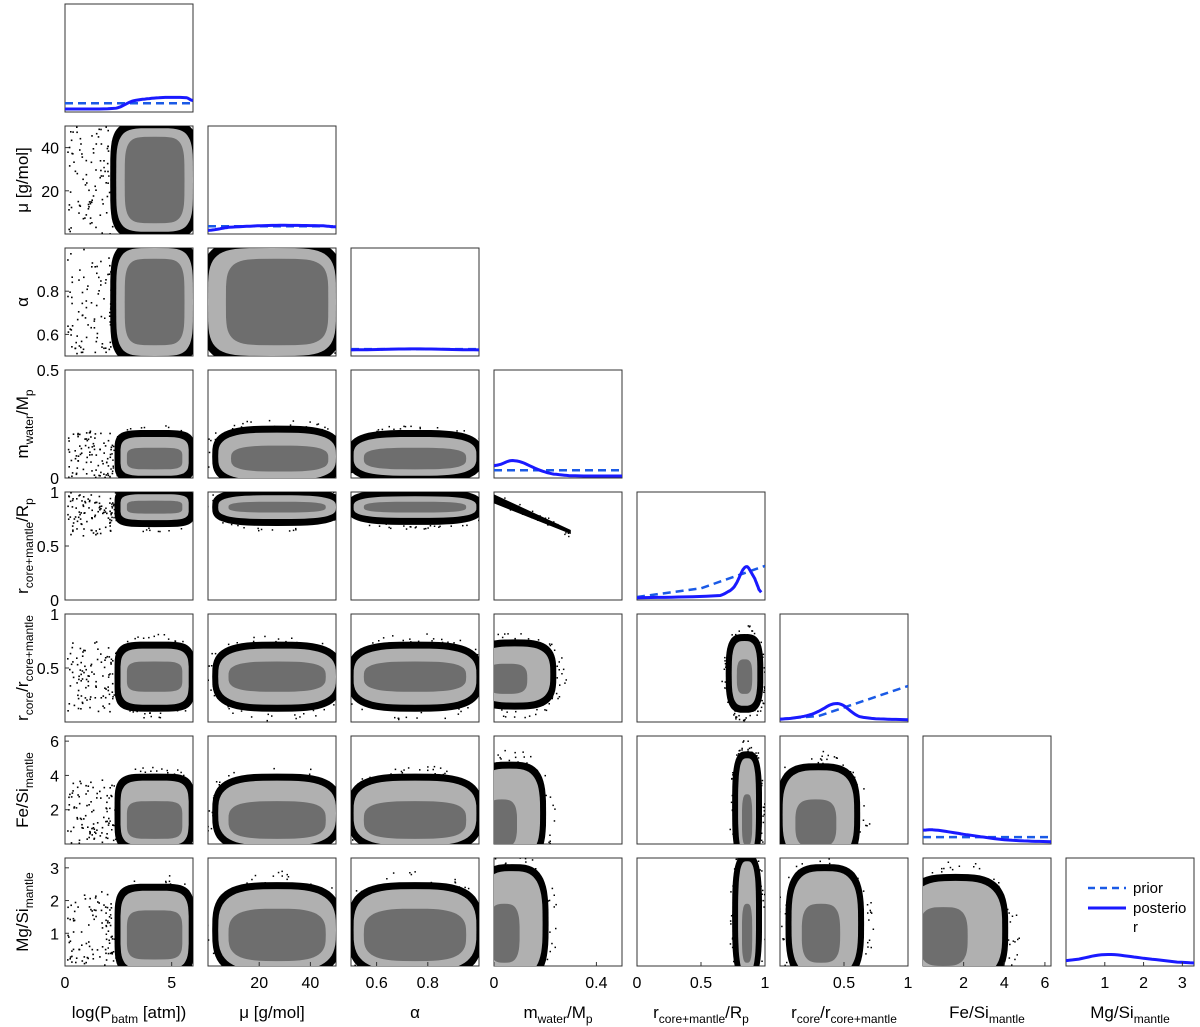  What do you see at coordinates (272, 227) in the screenshot?
I see `posterior-line` at bounding box center [272, 227].